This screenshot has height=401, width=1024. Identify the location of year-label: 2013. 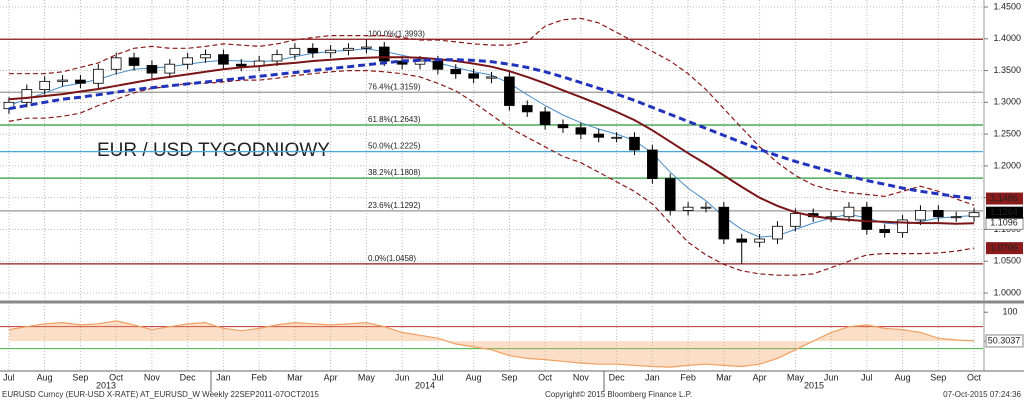
(106, 385).